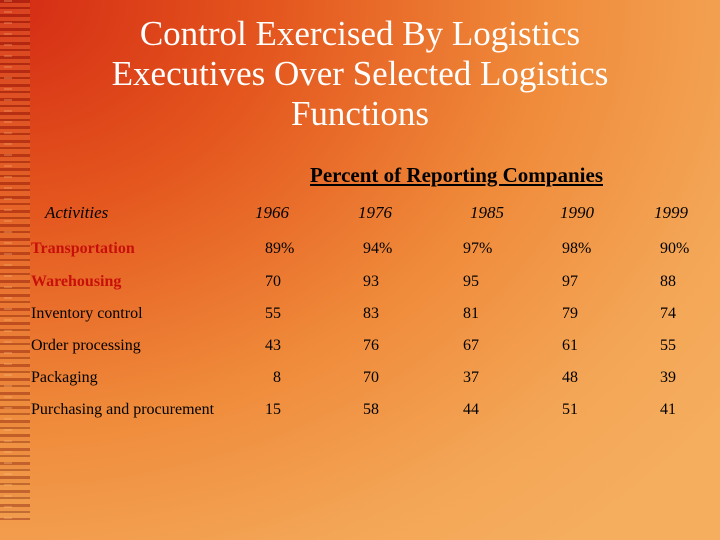 The width and height of the screenshot is (720, 540). Describe the element at coordinates (371, 281) in the screenshot. I see `table-cell: 93` at that location.